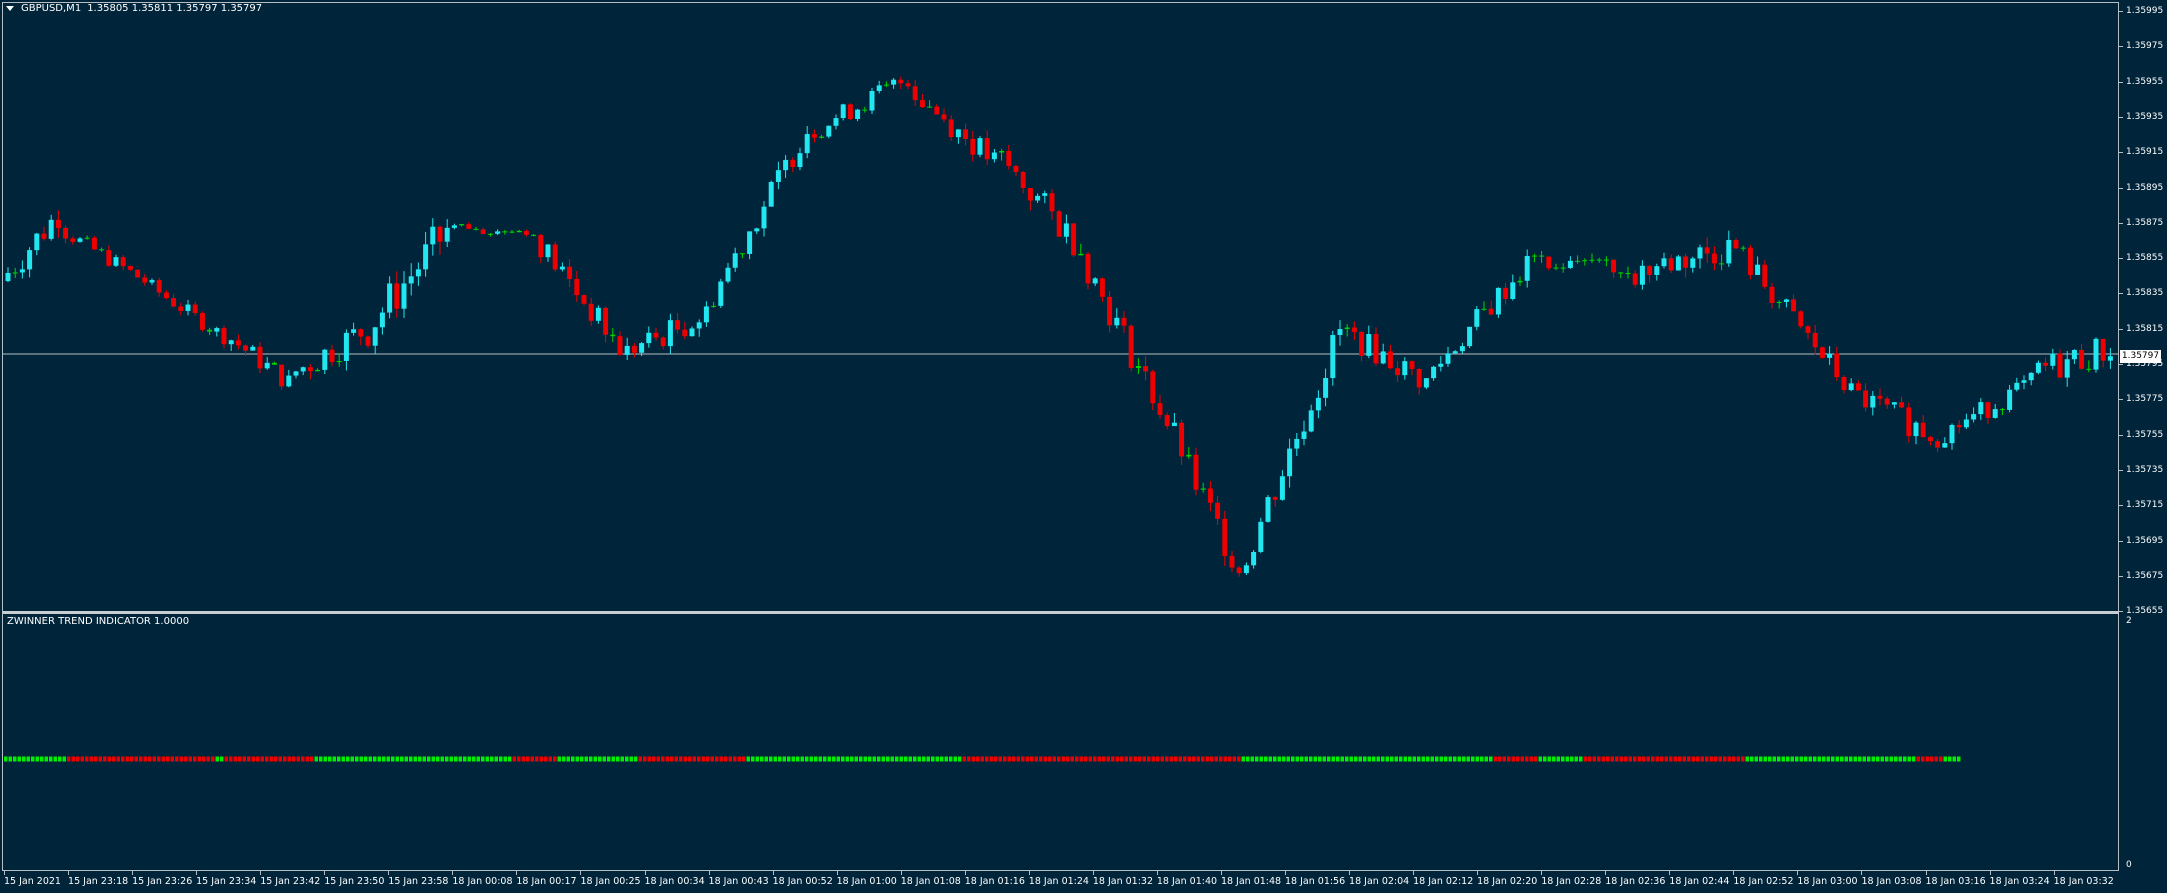  Describe the element at coordinates (1763, 881) in the screenshot. I see `time-label: 18 Jan 02:52` at that location.